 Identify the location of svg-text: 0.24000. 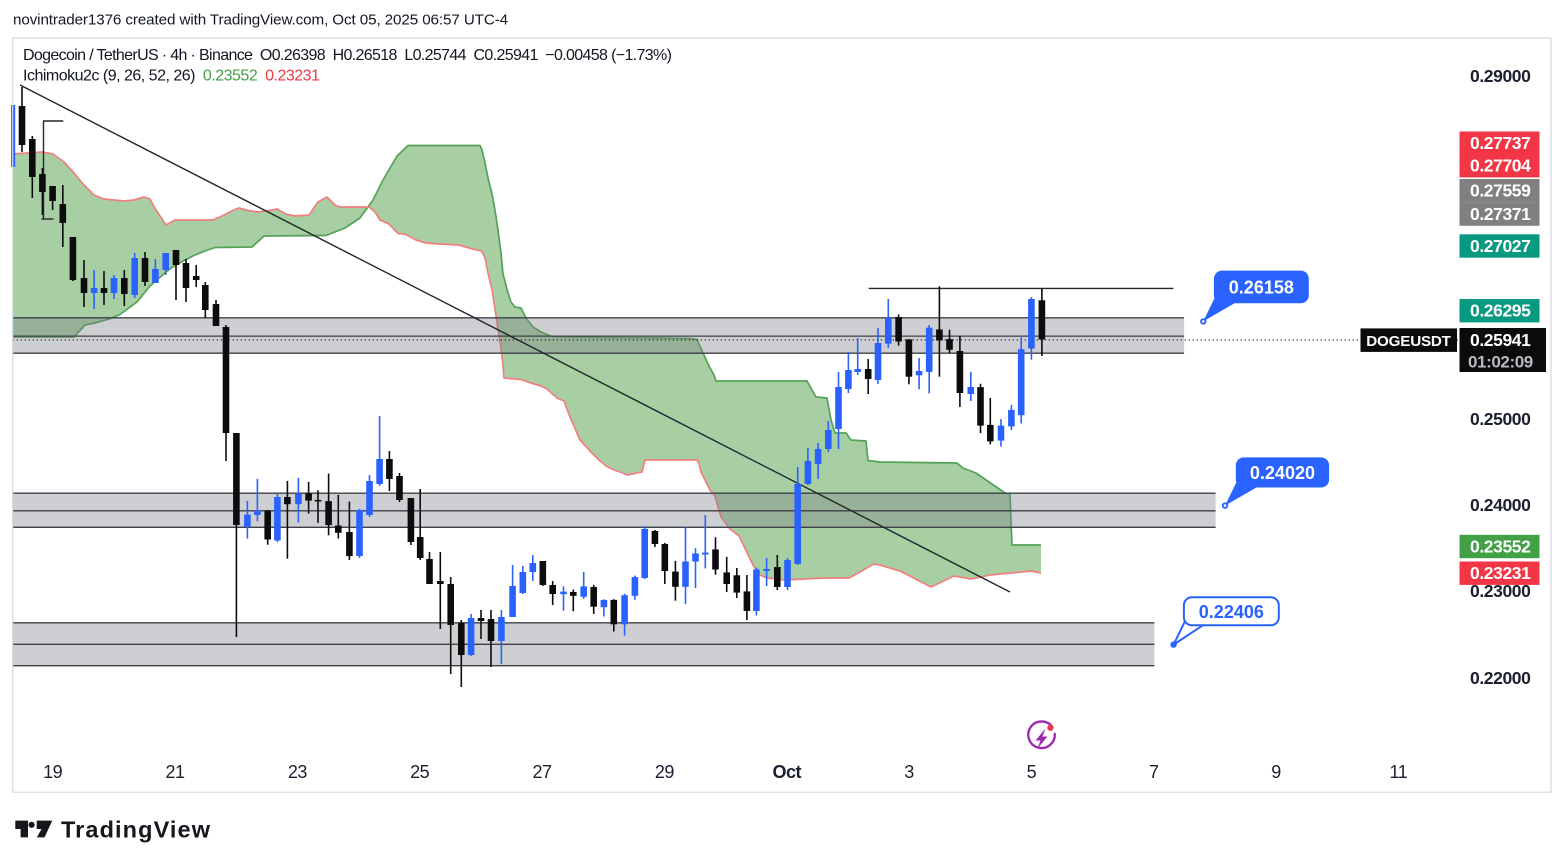
(1500, 505).